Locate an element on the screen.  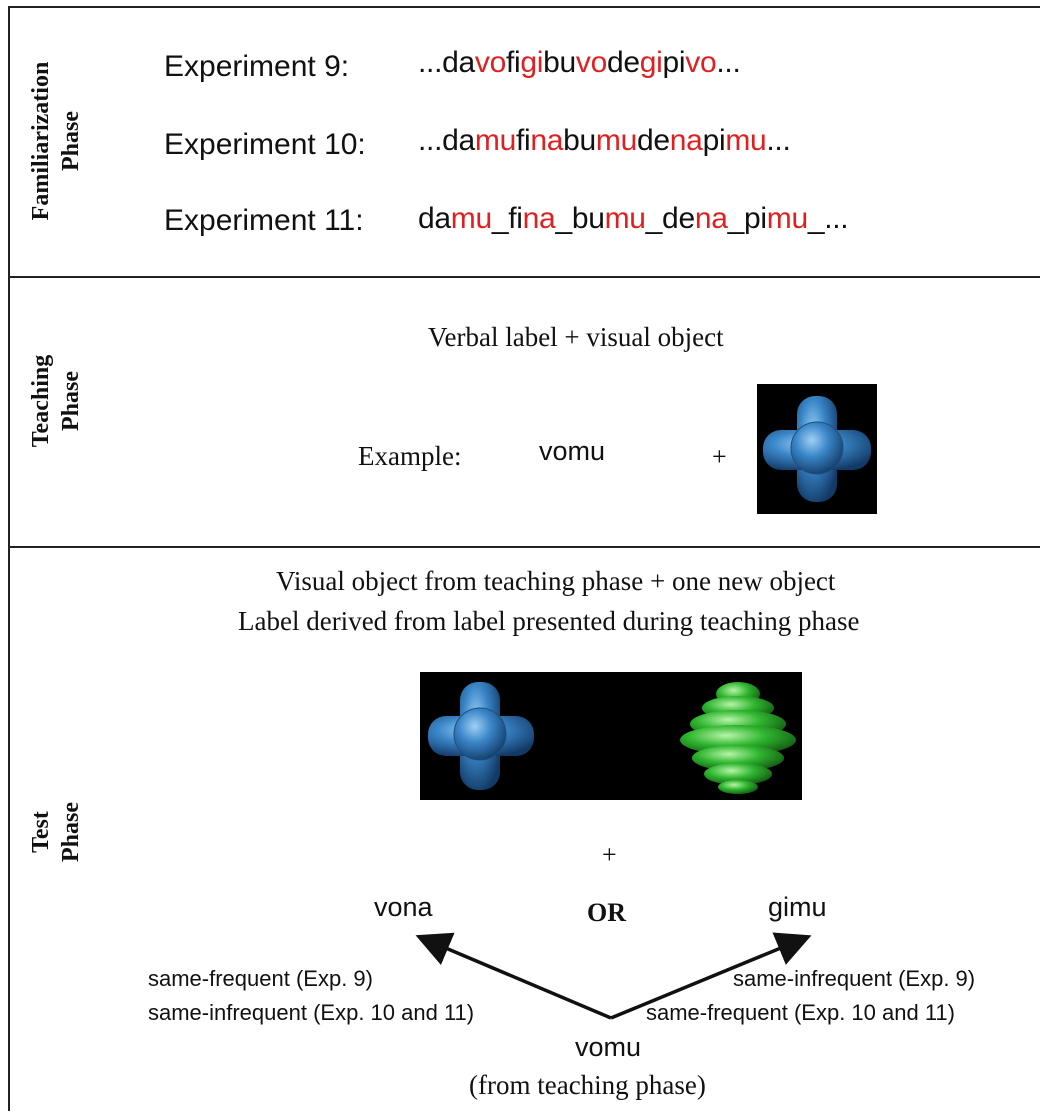
origin-note: (from teaching phase) is located at coordinates (587, 1085).